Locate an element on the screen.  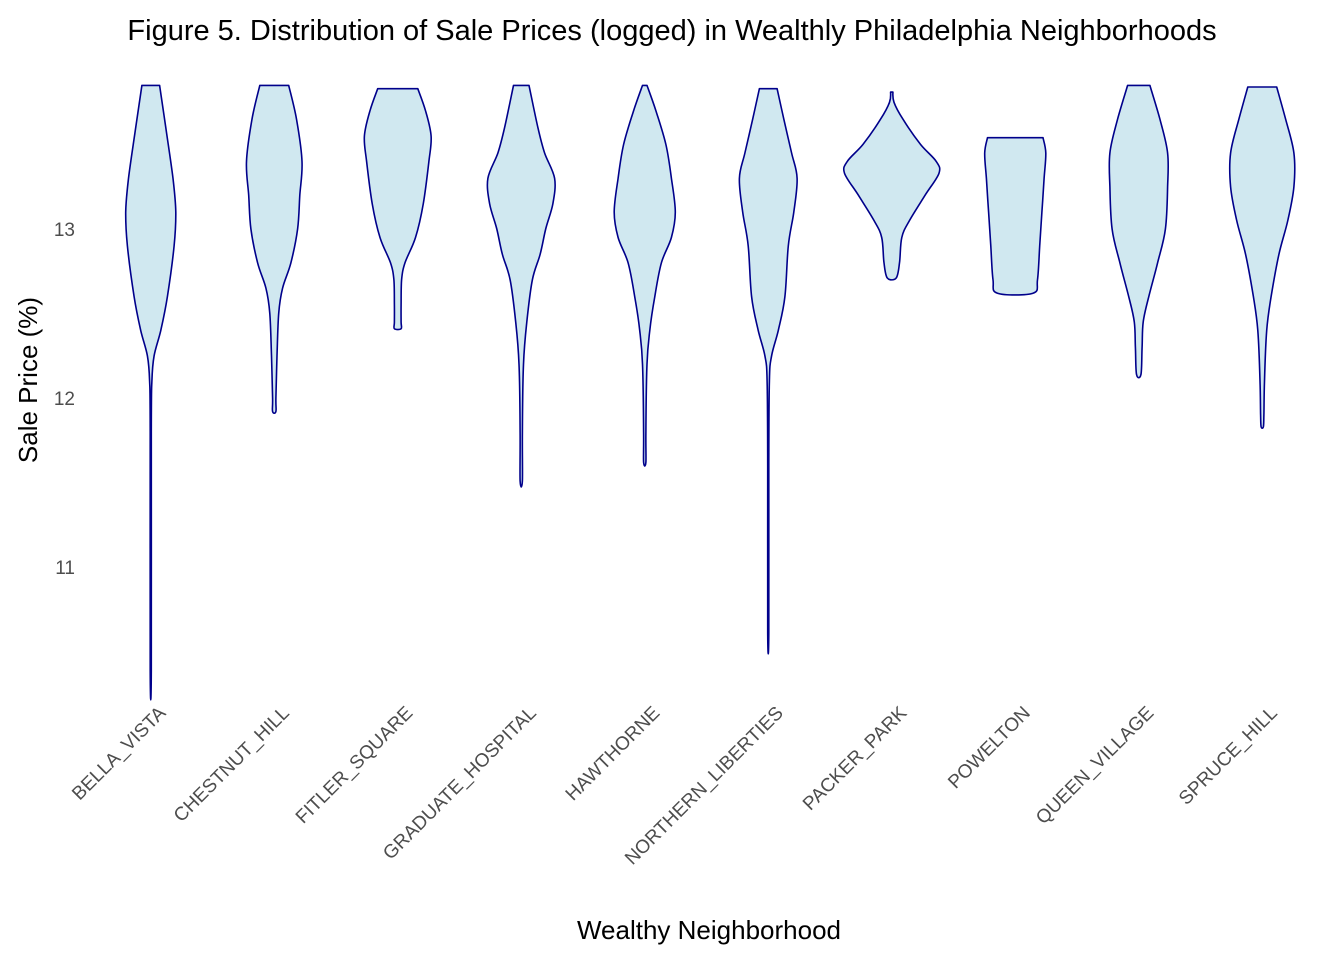
x-tick-label: PACKER_PARK is located at coordinates (855, 758).